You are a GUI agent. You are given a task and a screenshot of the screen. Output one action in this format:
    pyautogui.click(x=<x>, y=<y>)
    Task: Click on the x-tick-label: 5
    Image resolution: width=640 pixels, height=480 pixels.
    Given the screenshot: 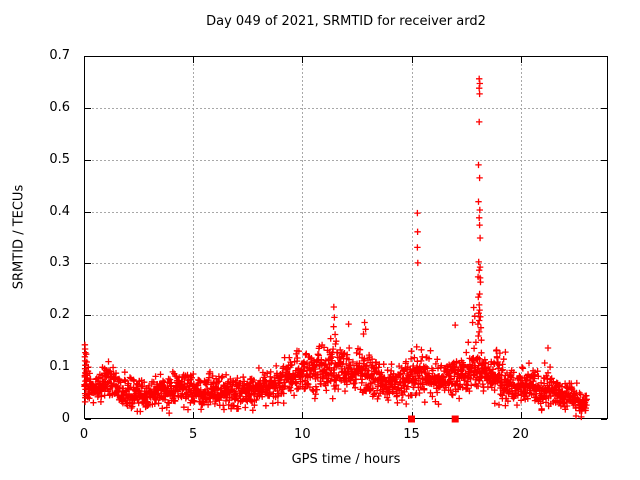 What is the action you would take?
    pyautogui.click(x=193, y=434)
    